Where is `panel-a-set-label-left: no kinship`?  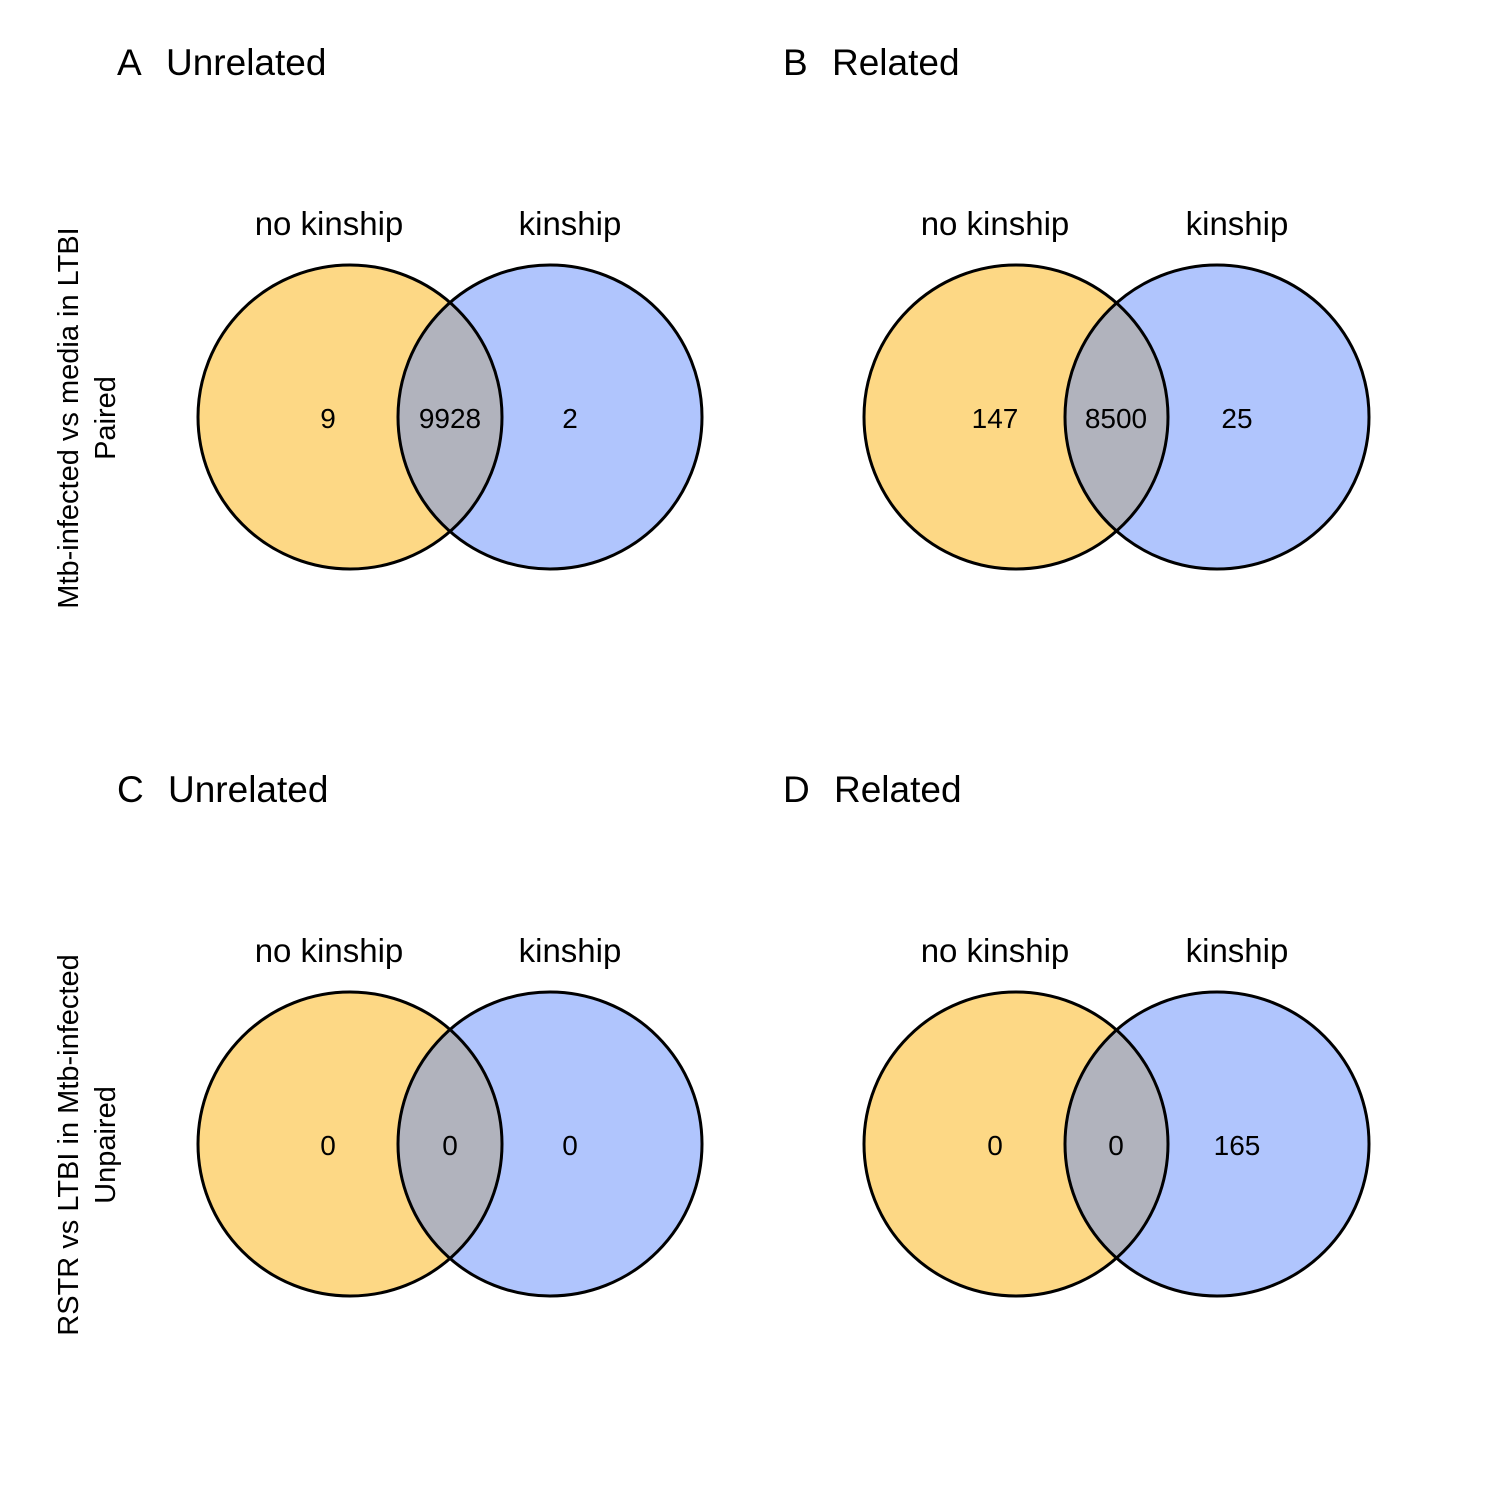 panel-a-set-label-left: no kinship is located at coordinates (329, 223).